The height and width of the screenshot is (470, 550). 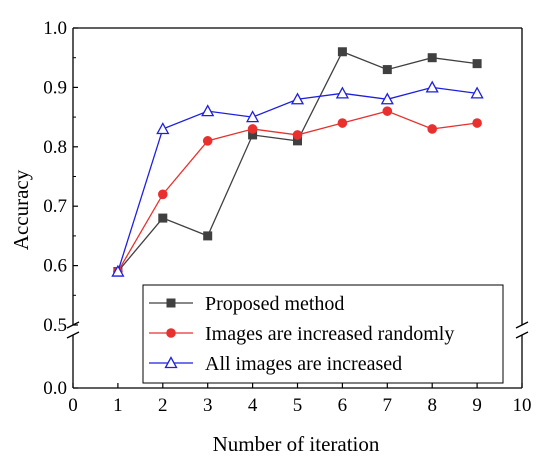 I want to click on x-tick-label: 0, so click(x=73, y=405).